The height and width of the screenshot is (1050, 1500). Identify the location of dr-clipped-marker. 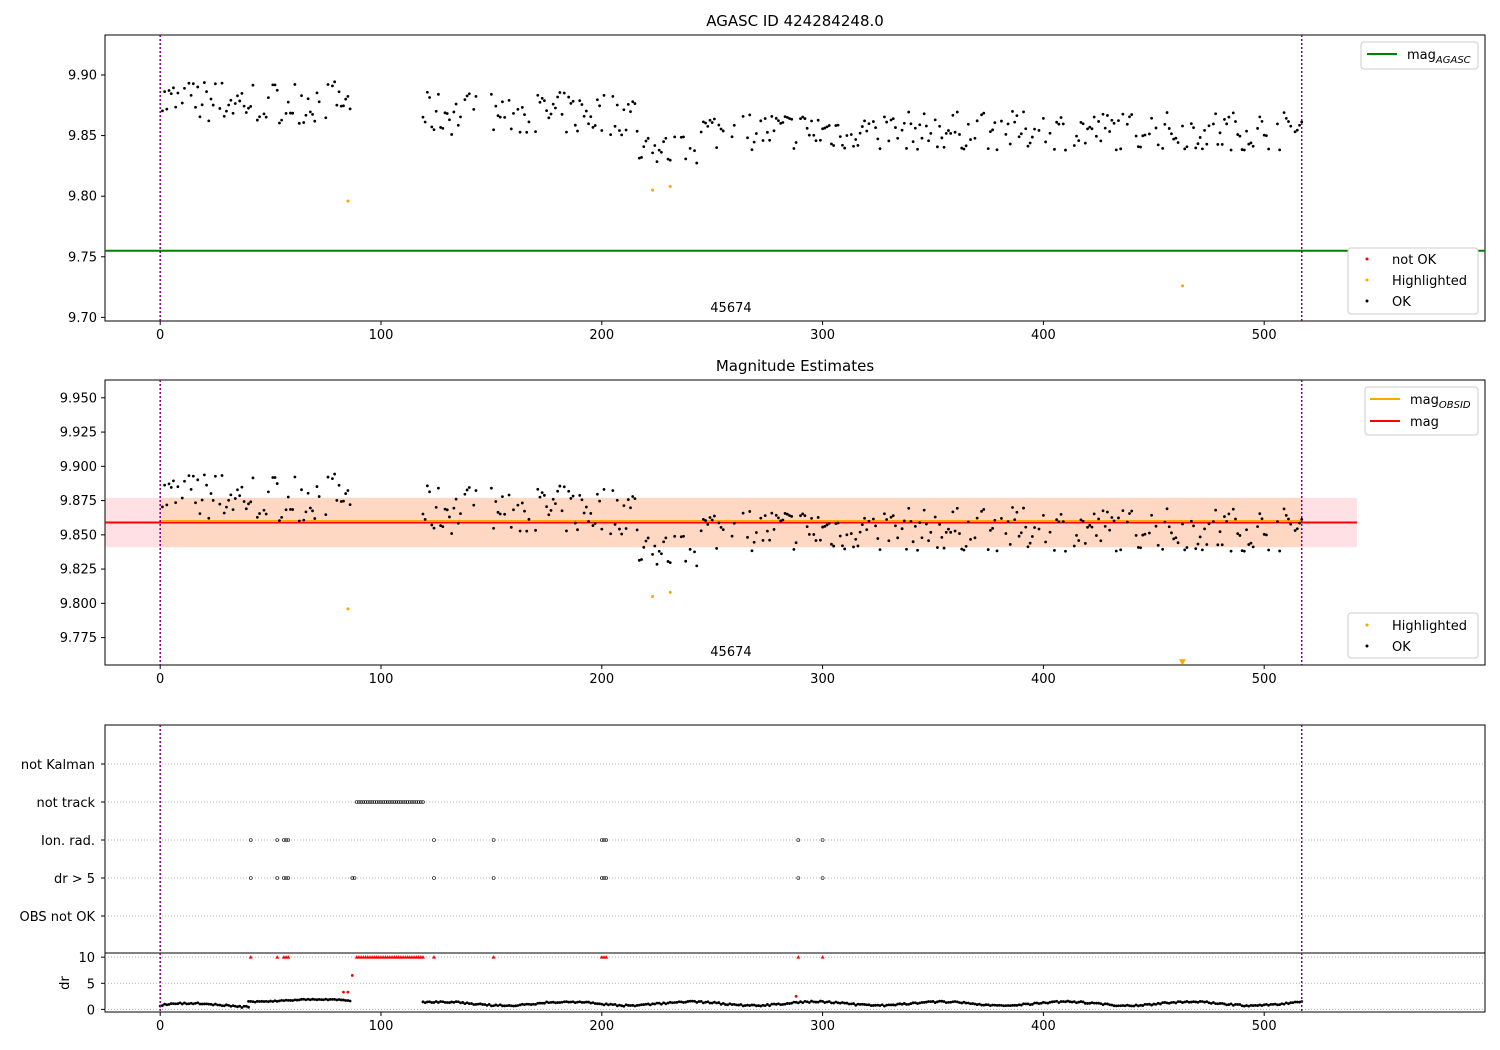
(277, 957).